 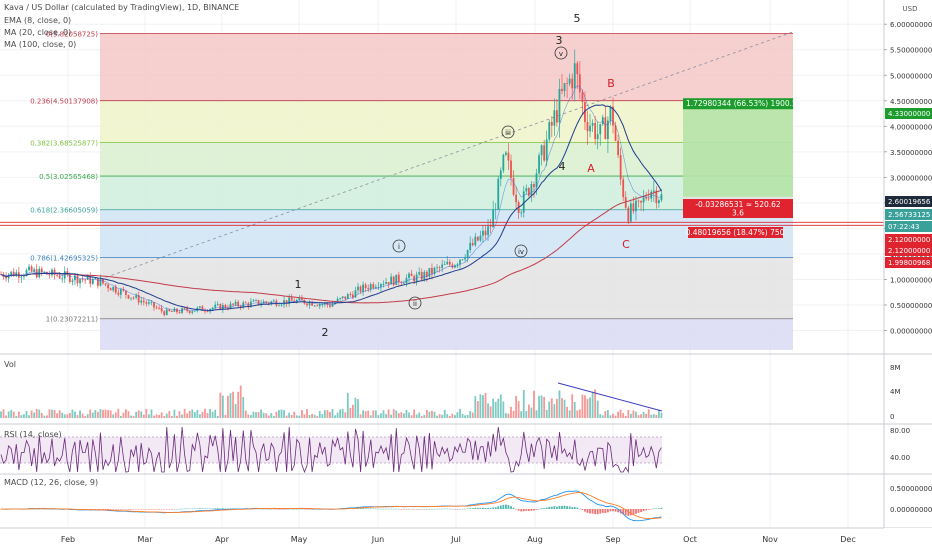 I want to click on legend-ema: EMA (8, close, 0), so click(x=38, y=20).